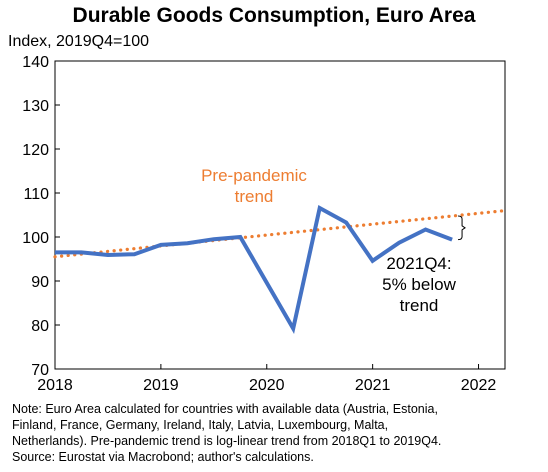  I want to click on y-tick-label: 70, so click(40, 370).